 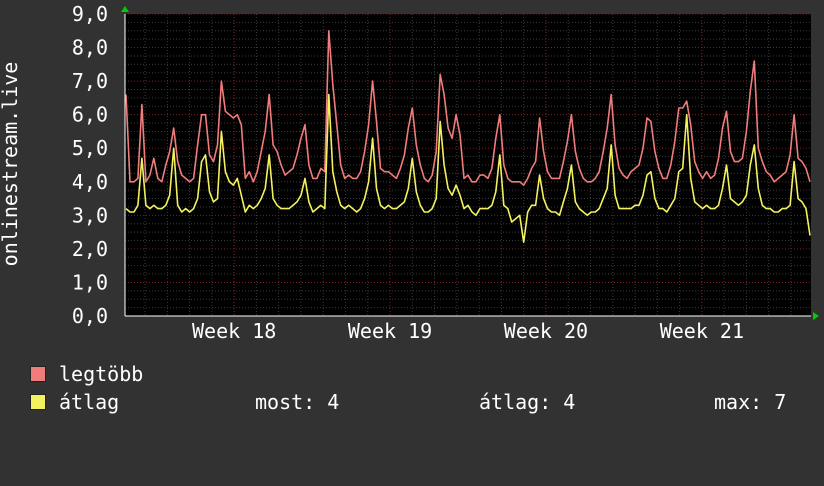 I want to click on x-tick-labels: Week 18 Week 19 Week 20 Week 21, so click(x=468, y=331).